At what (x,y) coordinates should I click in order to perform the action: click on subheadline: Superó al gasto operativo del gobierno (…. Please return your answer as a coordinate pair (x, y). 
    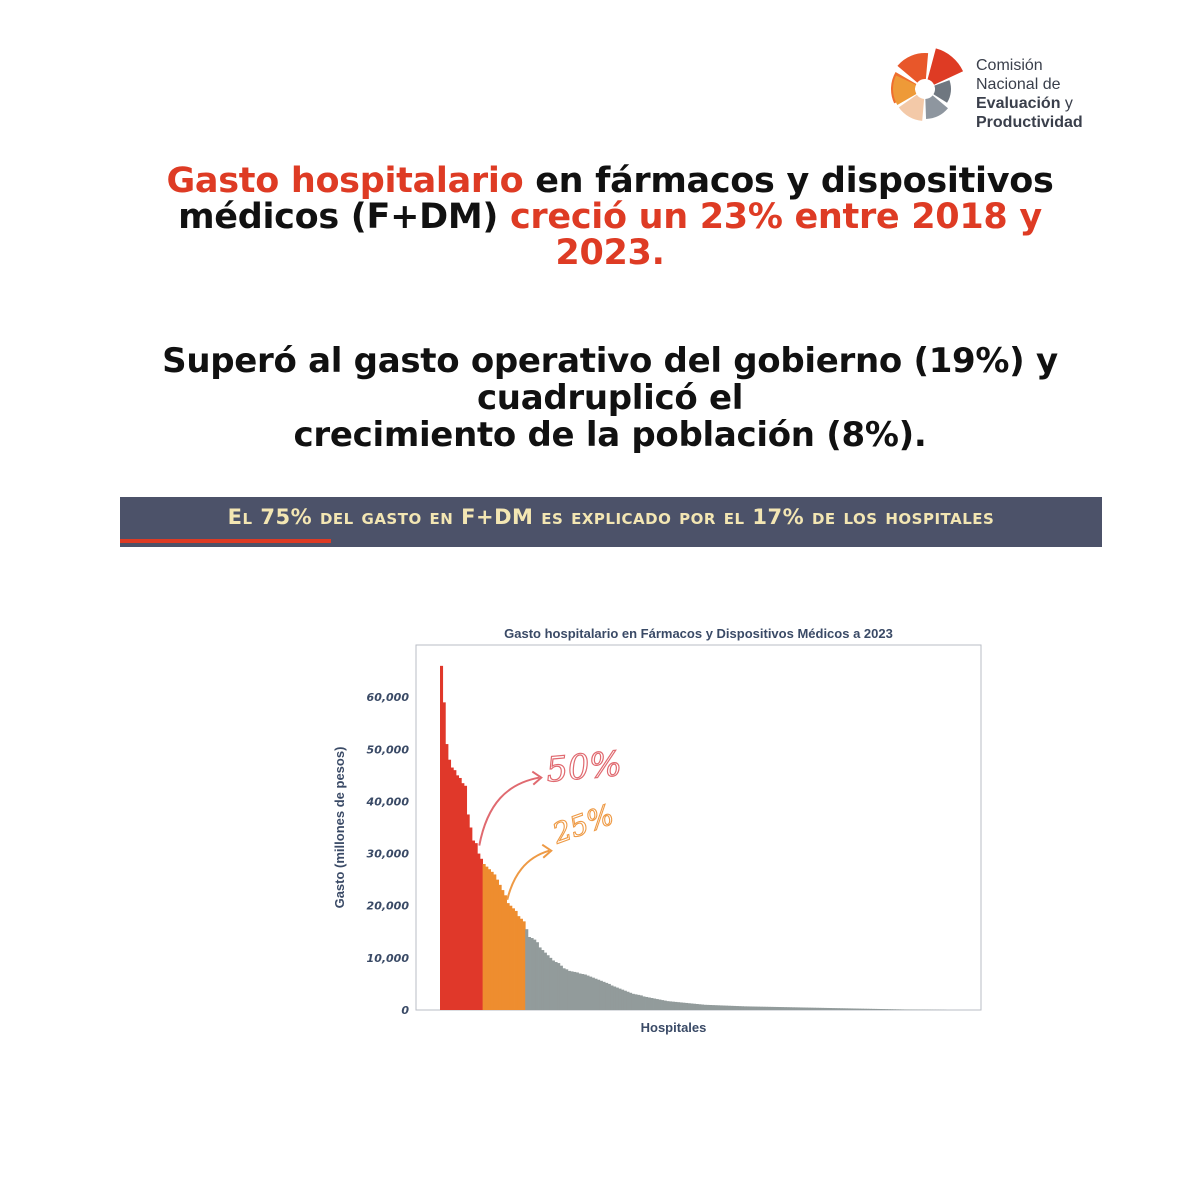
    Looking at the image, I should click on (610, 398).